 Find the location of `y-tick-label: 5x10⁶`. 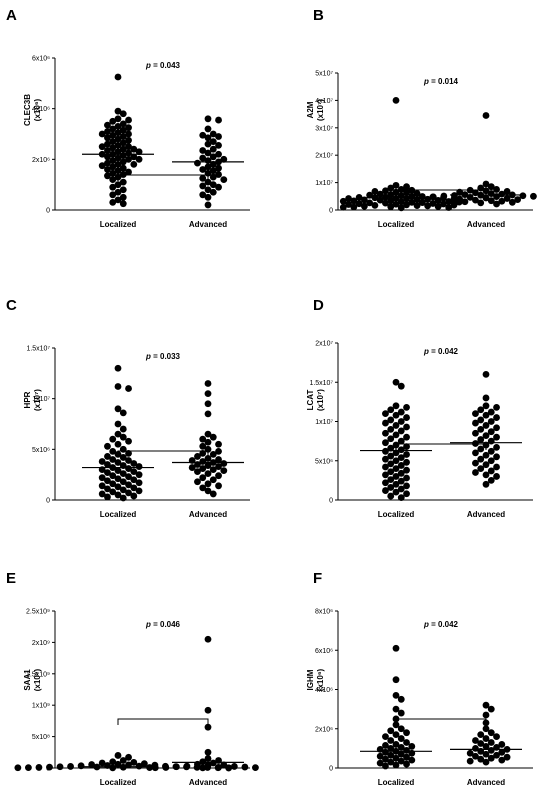

y-tick-label: 5x10⁶ is located at coordinates (324, 461).